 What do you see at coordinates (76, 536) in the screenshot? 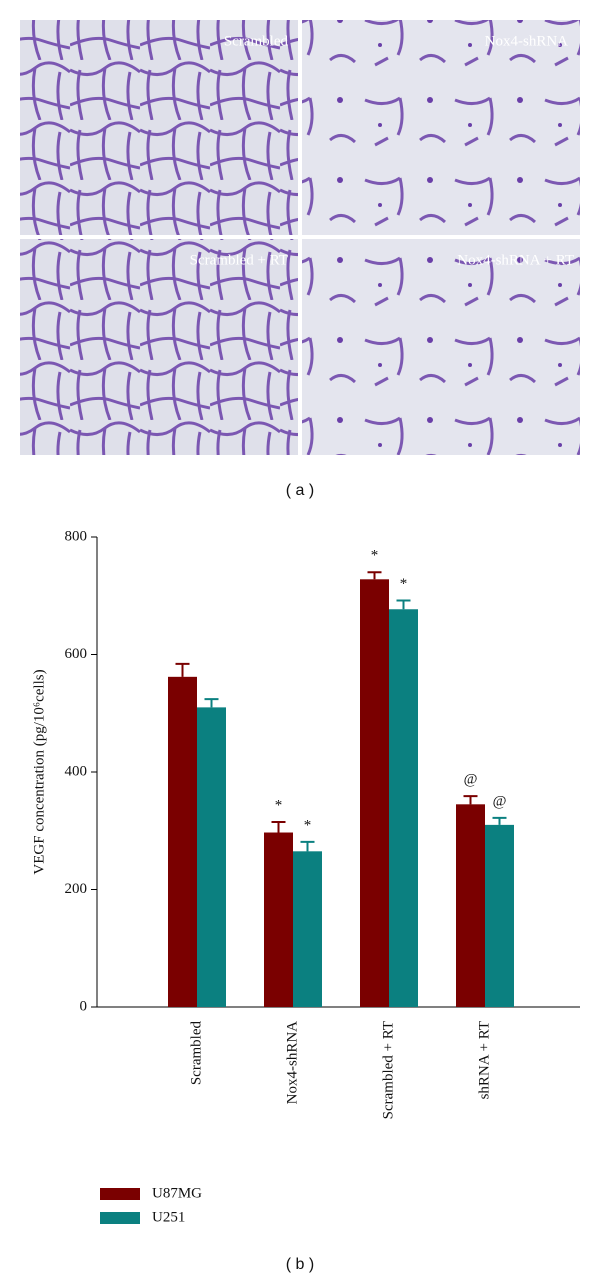
I see `y-tick-label: 800` at bounding box center [76, 536].